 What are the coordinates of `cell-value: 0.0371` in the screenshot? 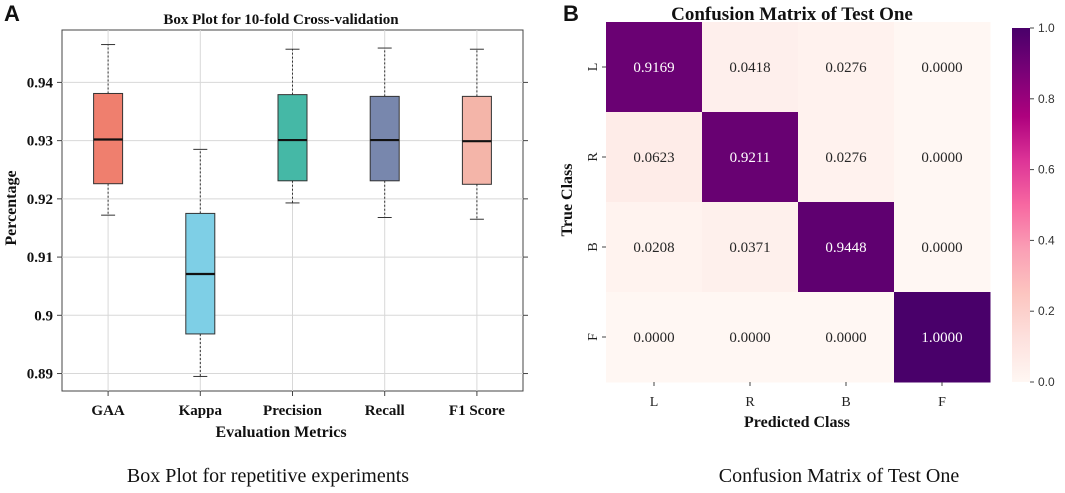 It's located at (749, 248).